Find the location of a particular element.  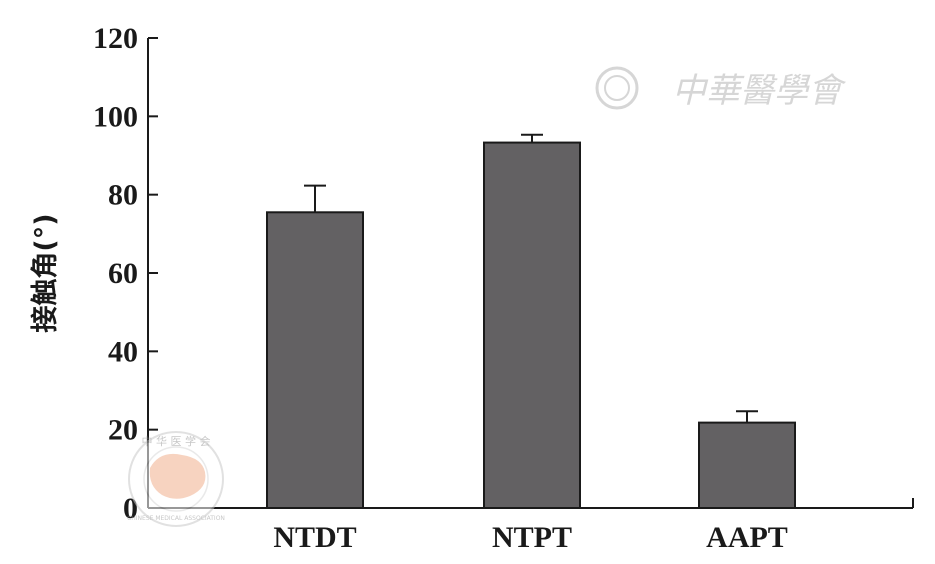

seal-inner-ring is located at coordinates (176, 479).